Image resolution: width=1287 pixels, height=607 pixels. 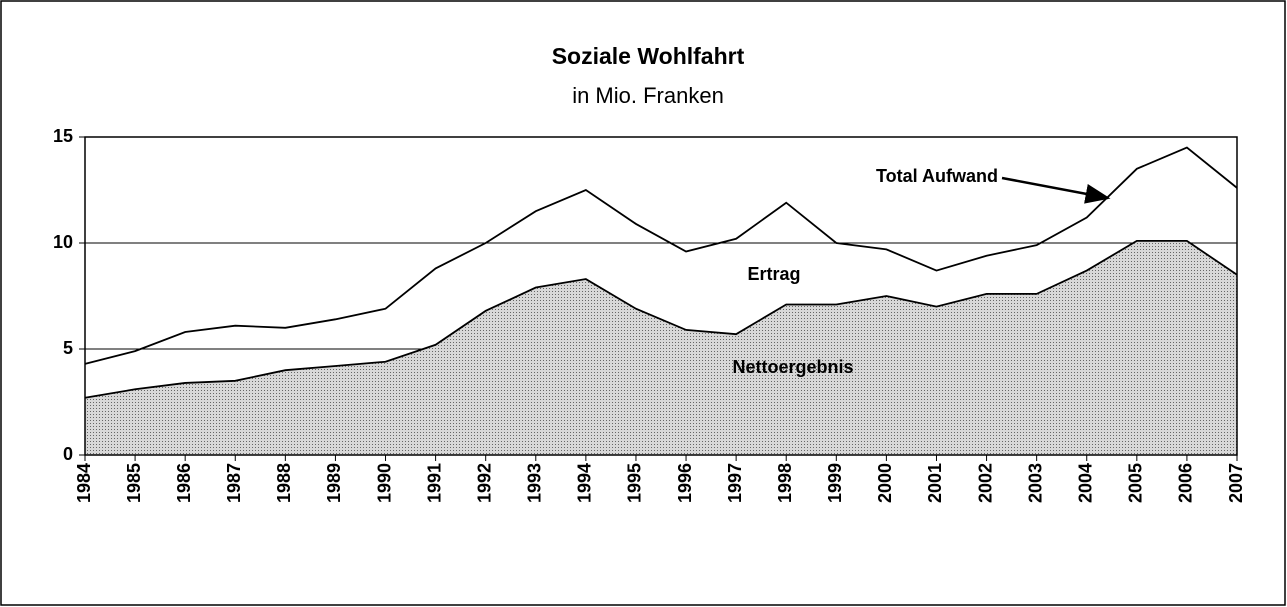 I want to click on x-tick-label: 1984, so click(x=84, y=483).